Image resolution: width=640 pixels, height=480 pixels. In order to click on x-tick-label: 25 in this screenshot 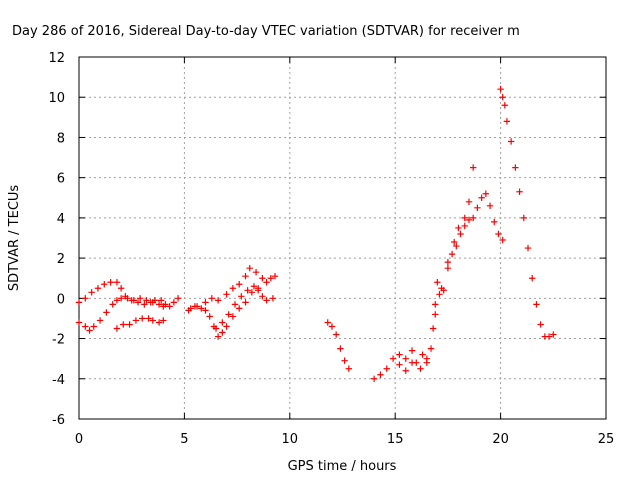, I will do `click(606, 439)`.